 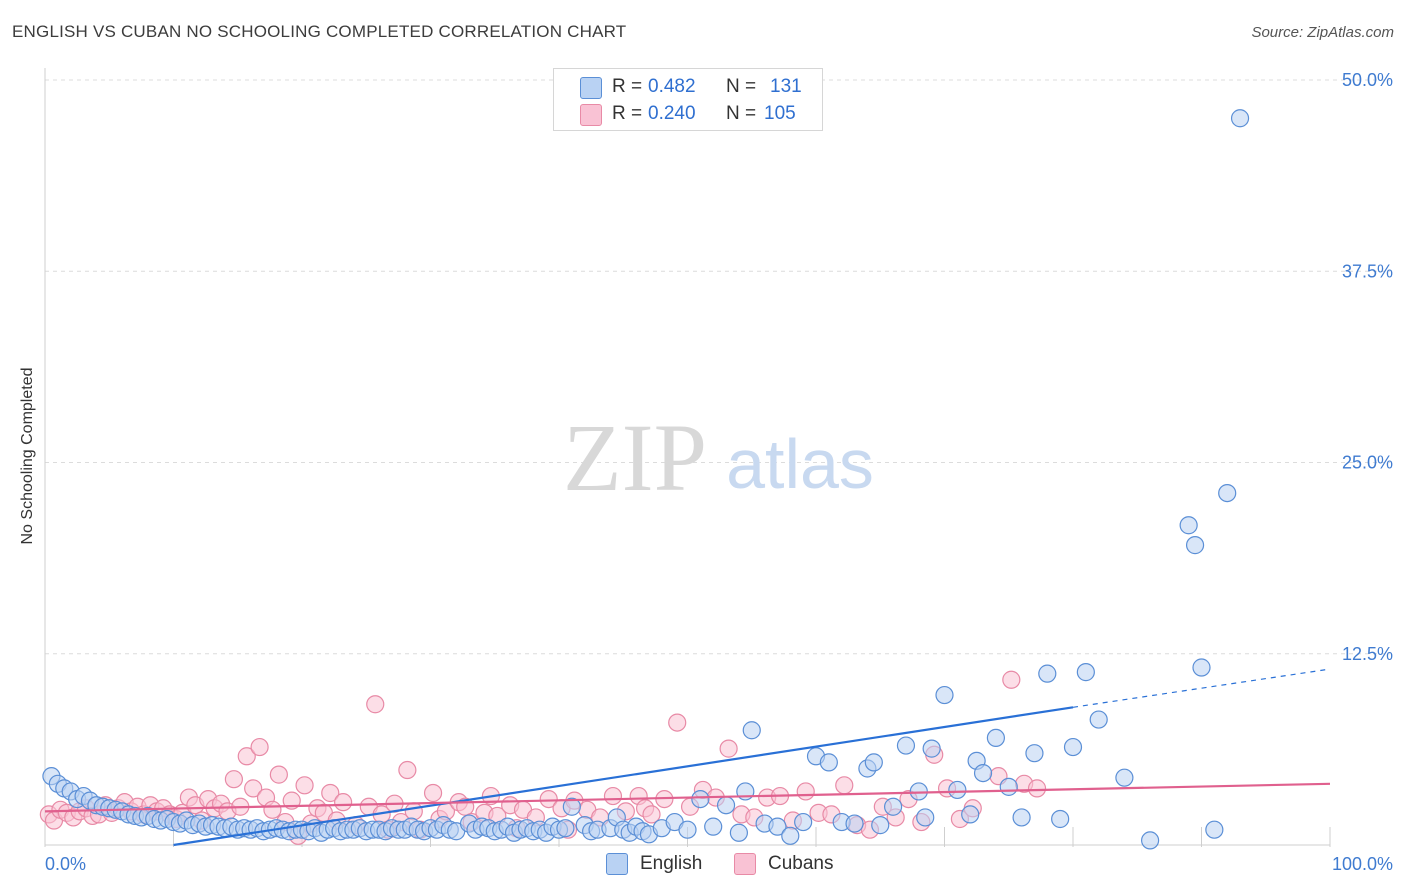 I want to click on english-swatch, so click(x=591, y=88).